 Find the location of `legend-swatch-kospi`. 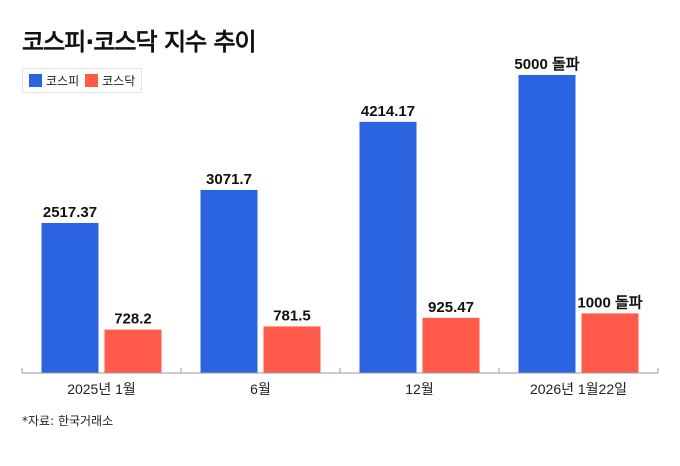

legend-swatch-kospi is located at coordinates (35, 80).